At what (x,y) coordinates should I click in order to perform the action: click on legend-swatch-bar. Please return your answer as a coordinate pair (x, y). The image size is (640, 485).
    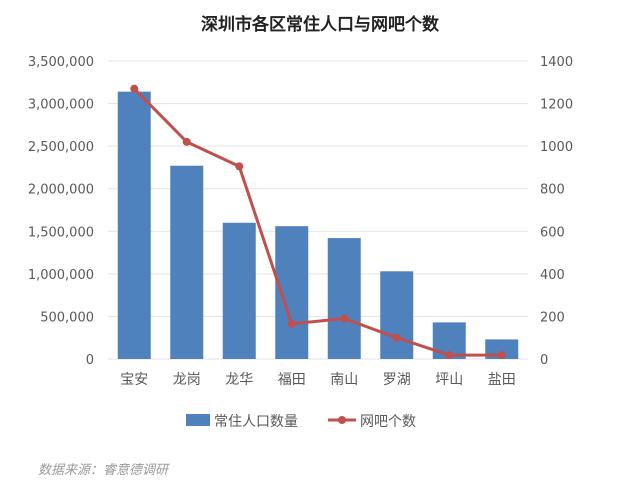
    Looking at the image, I should click on (198, 420).